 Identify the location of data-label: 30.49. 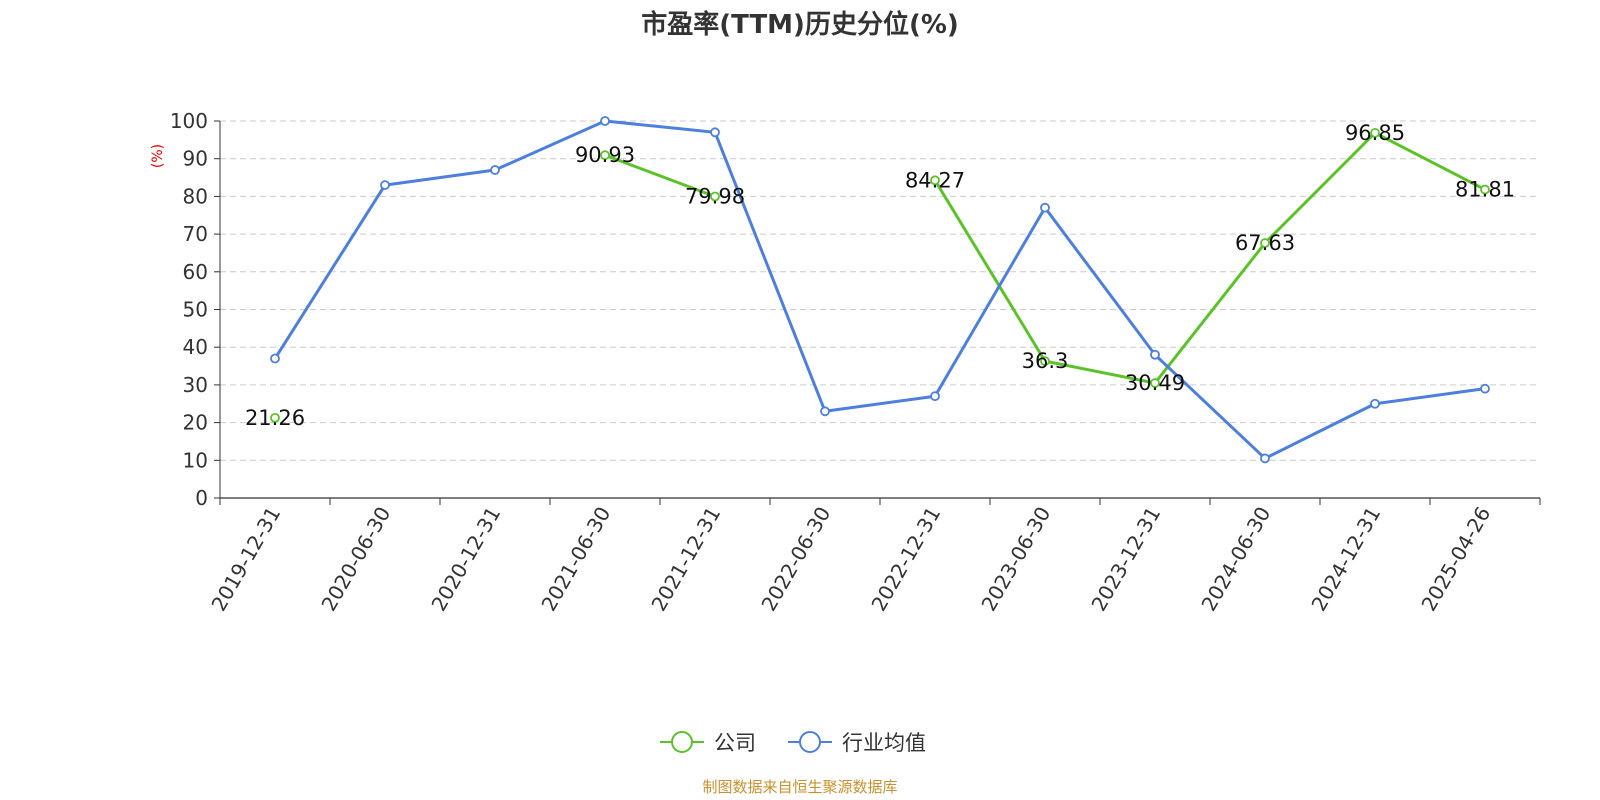
(1155, 383).